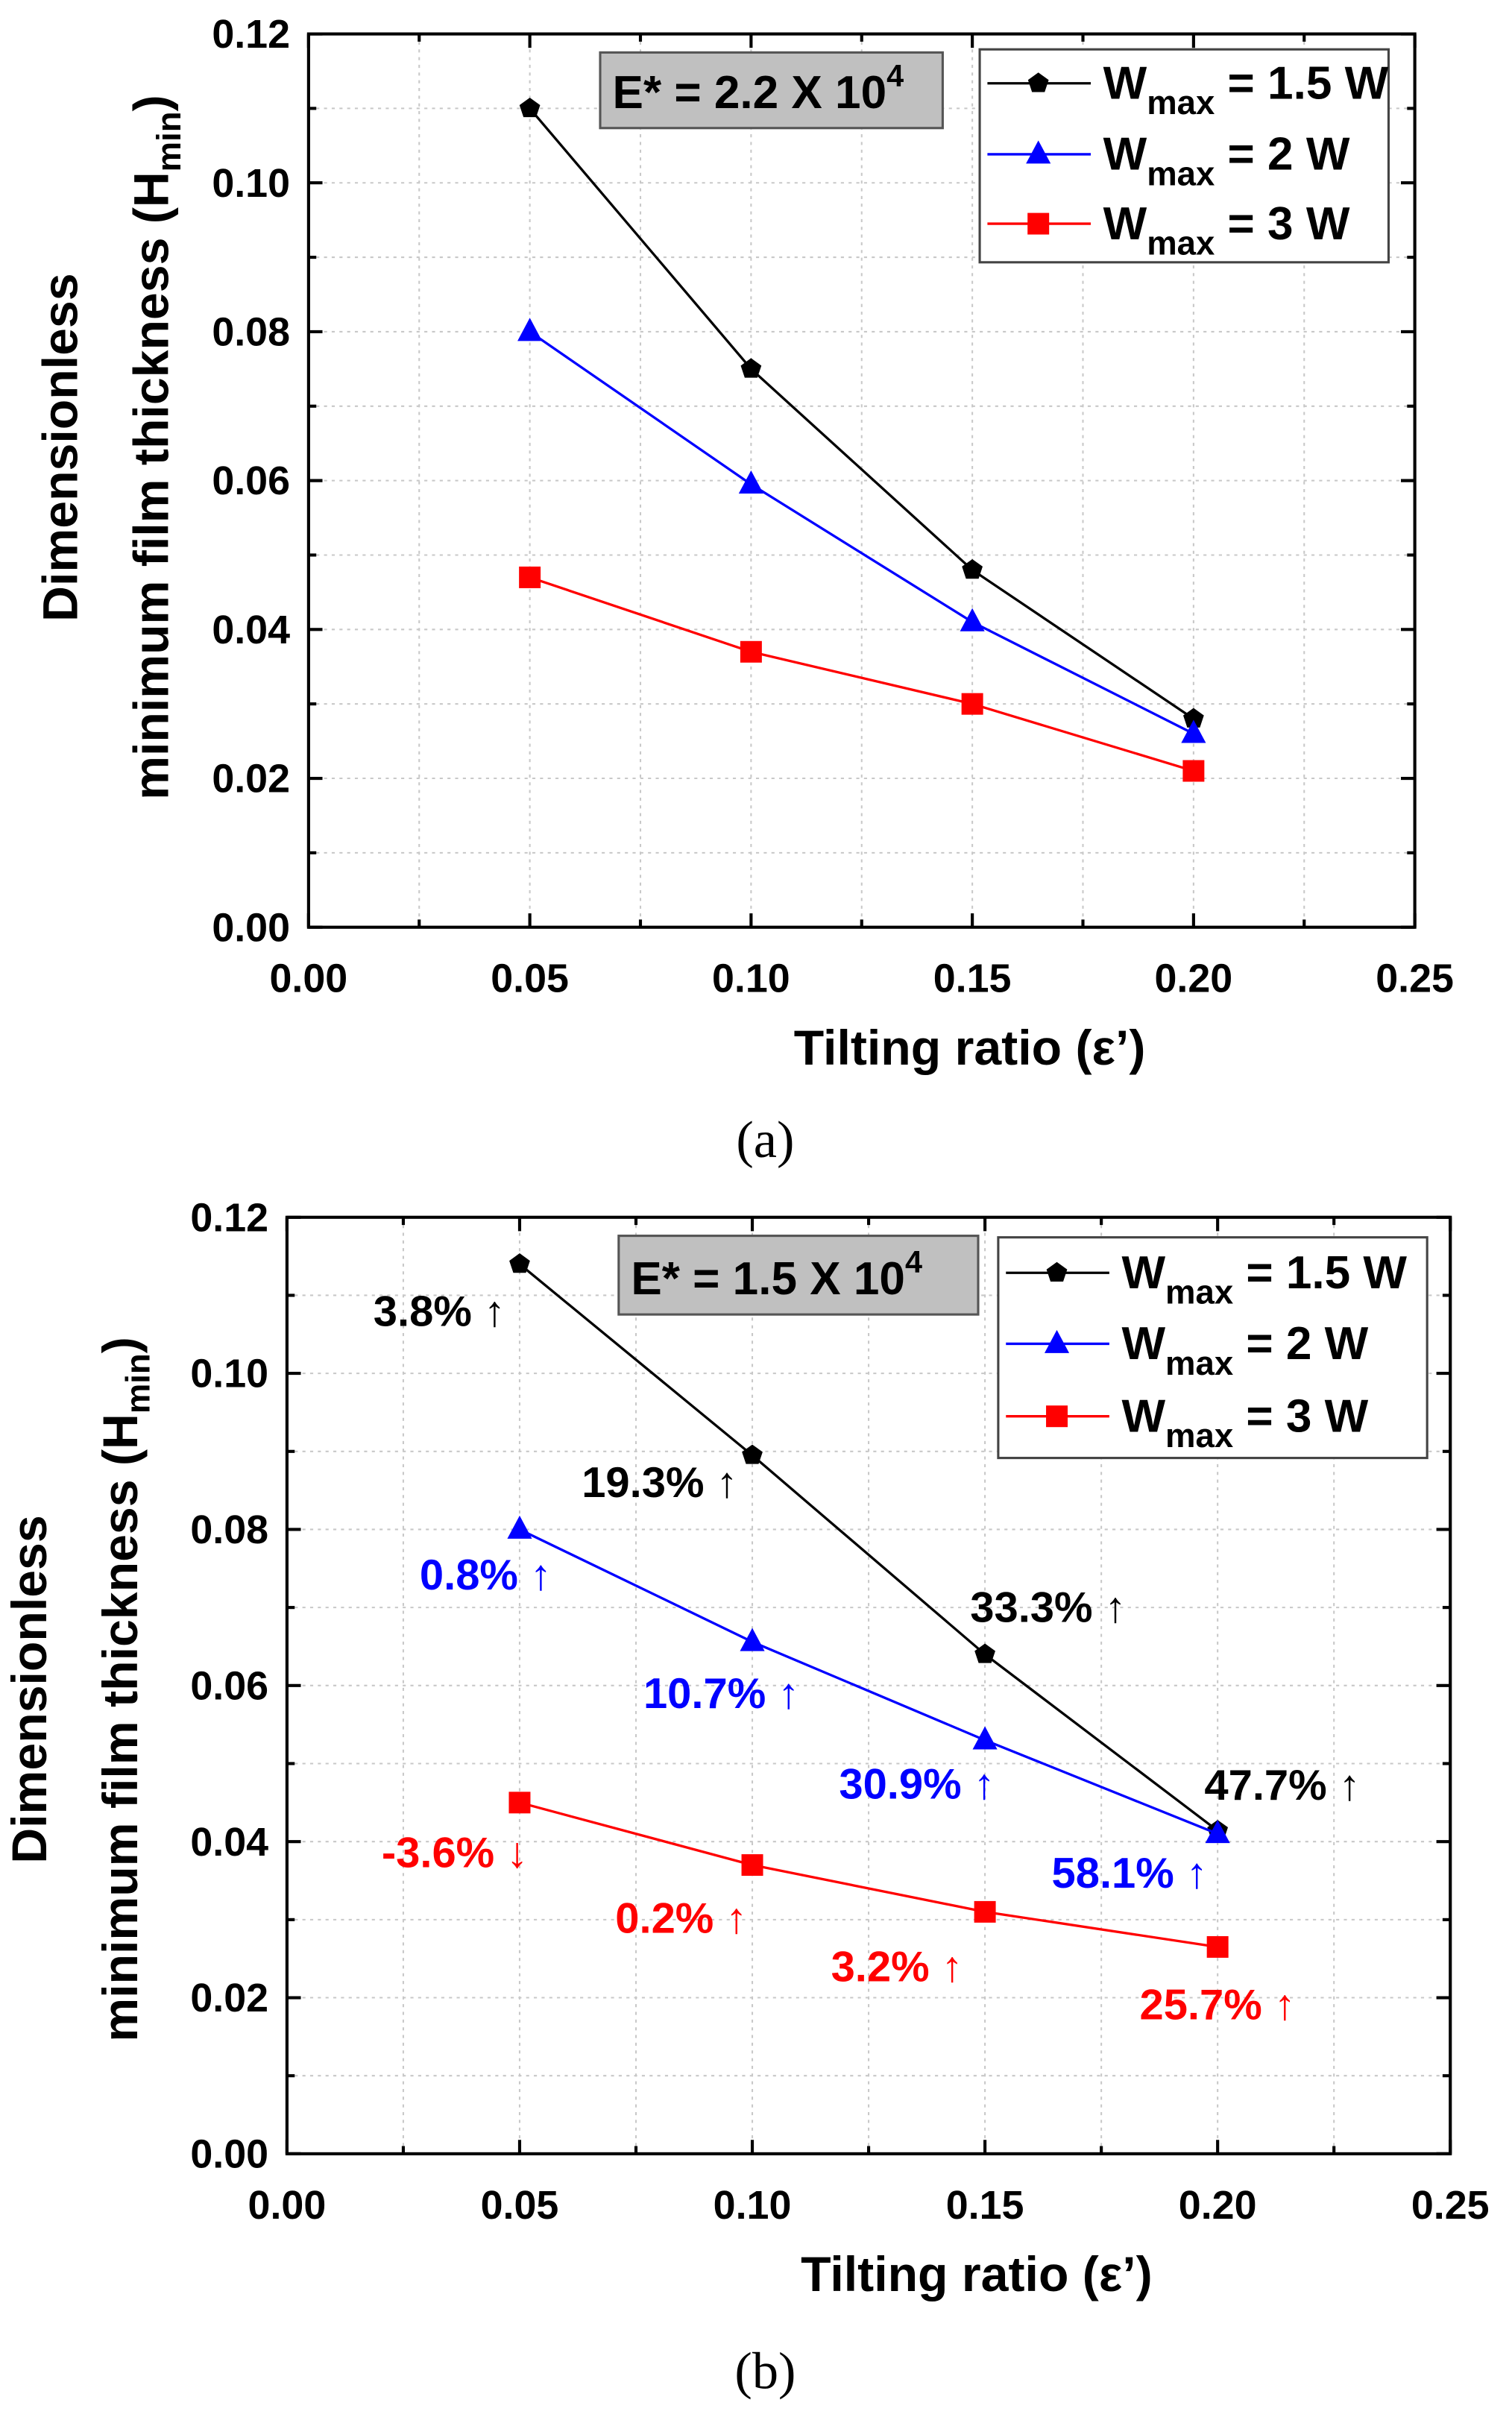 Image resolution: width=1512 pixels, height=2423 pixels. Describe the element at coordinates (970, 1048) in the screenshot. I see `x-axis-title: Tilting ratio (ε’)` at that location.